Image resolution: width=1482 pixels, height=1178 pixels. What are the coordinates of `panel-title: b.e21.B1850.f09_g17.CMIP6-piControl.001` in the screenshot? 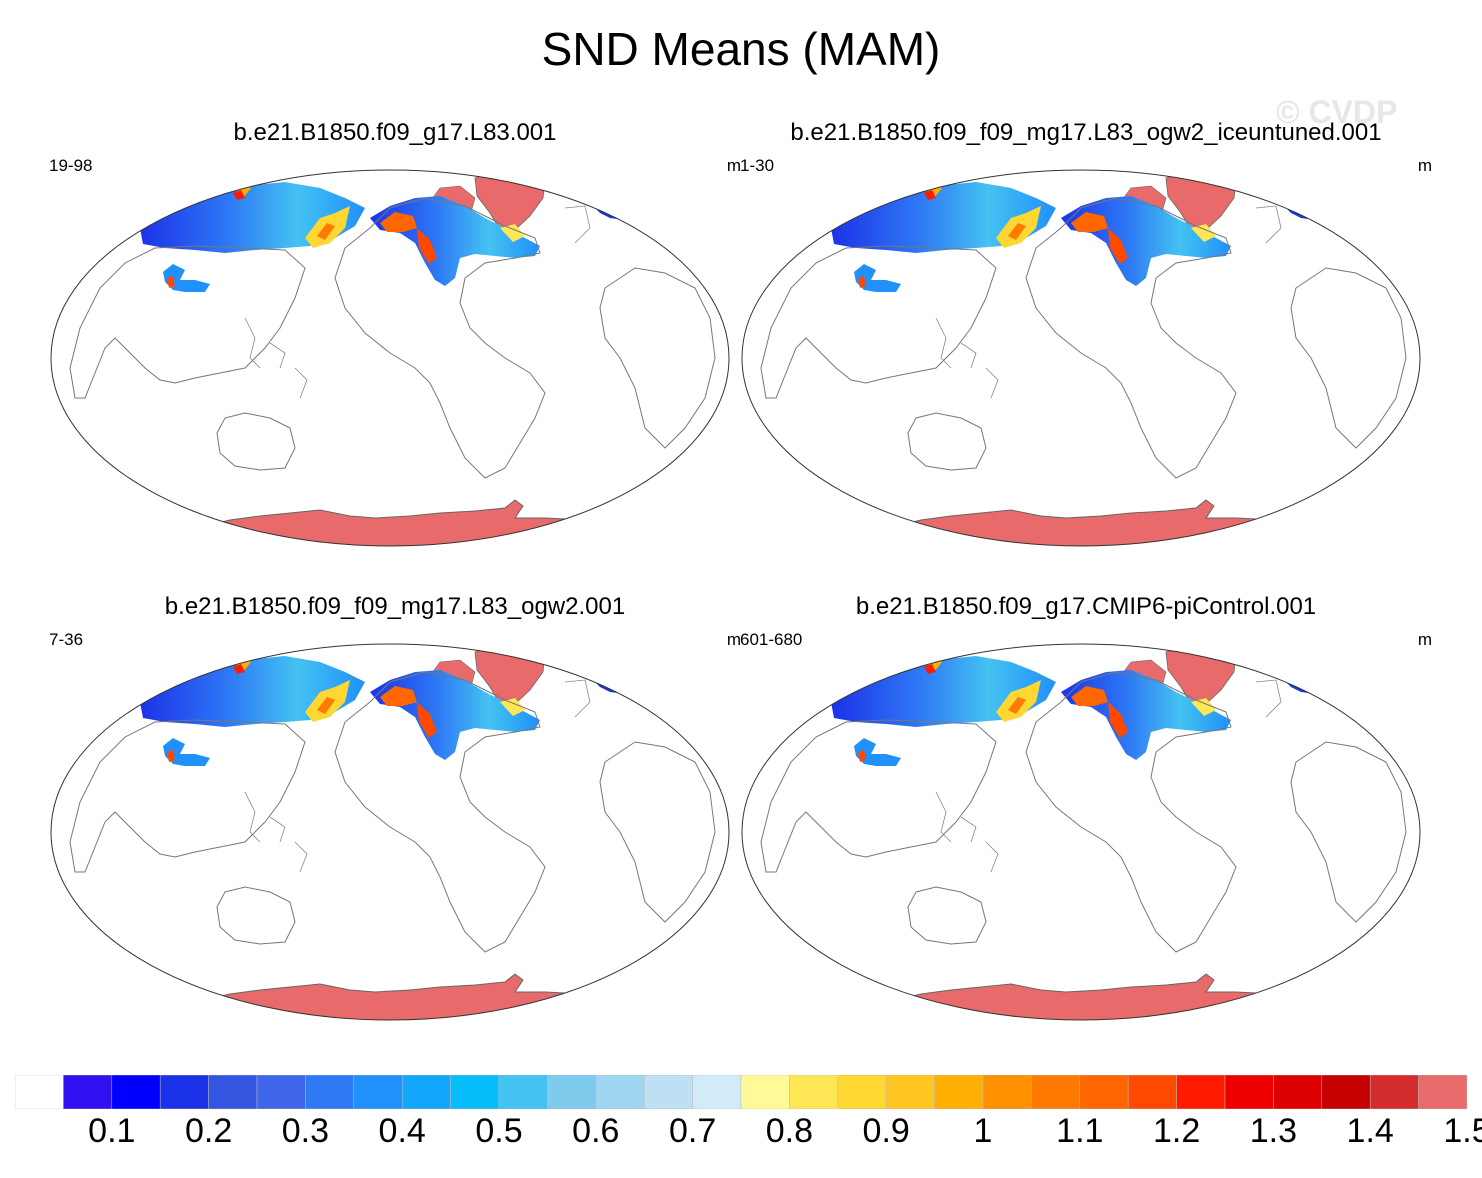 It's located at (1086, 606).